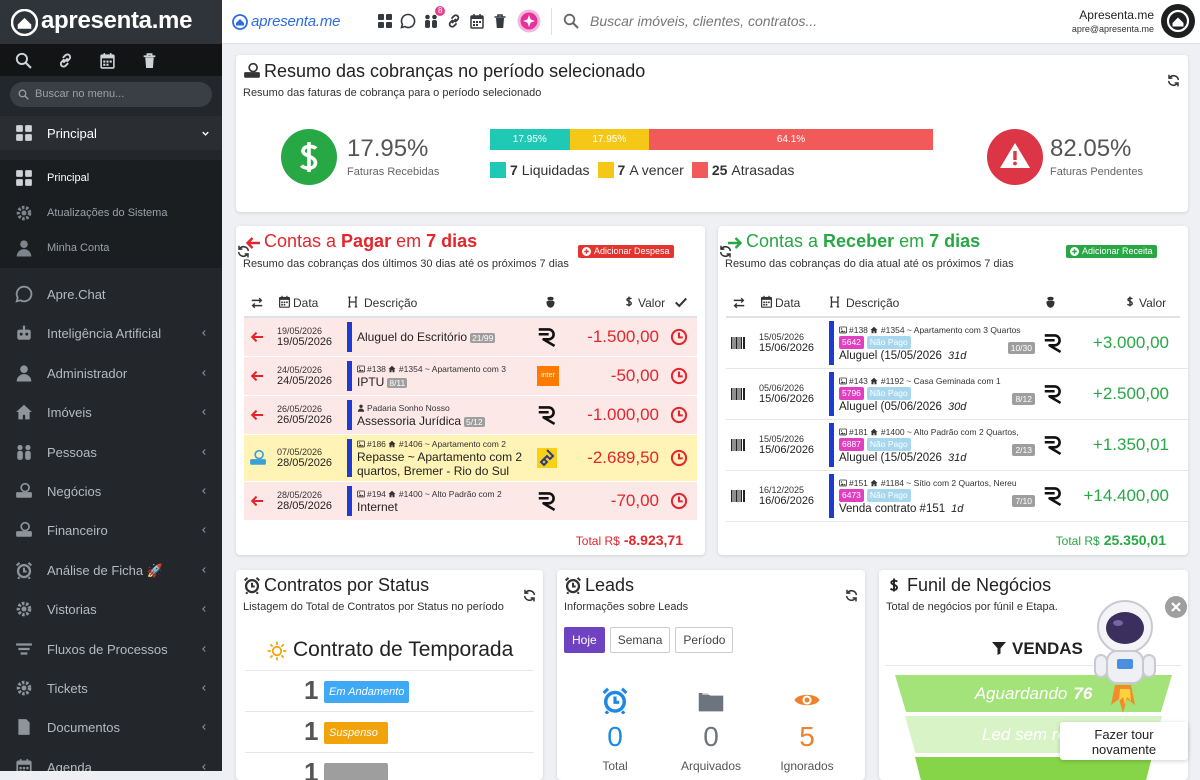 The width and height of the screenshot is (1200, 780). Describe the element at coordinates (111, 212) in the screenshot. I see `submenu-item: Atualizações do Sistema` at that location.